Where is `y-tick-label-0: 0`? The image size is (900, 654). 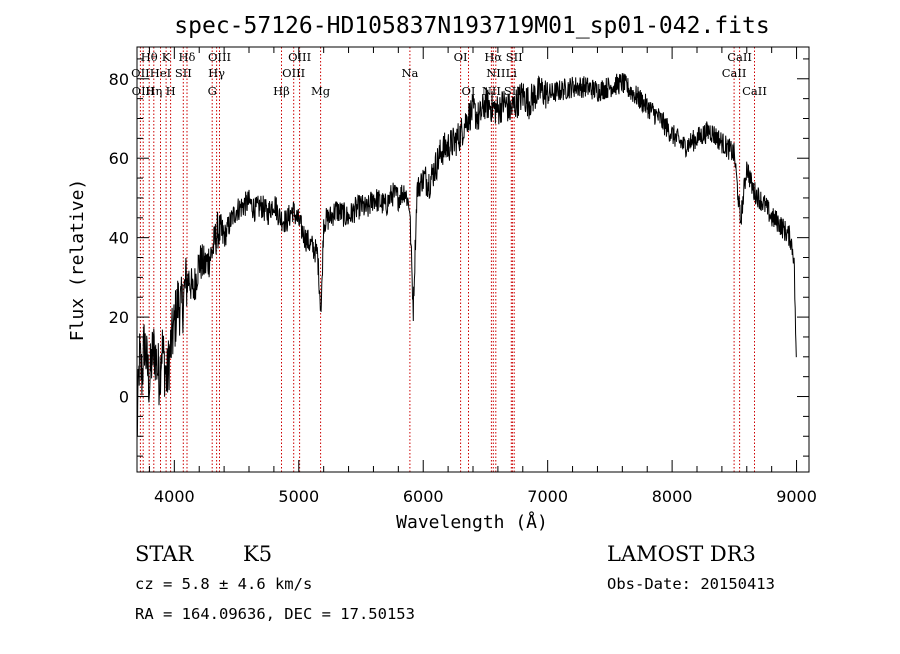
y-tick-label-0: 0 is located at coordinates (124, 397).